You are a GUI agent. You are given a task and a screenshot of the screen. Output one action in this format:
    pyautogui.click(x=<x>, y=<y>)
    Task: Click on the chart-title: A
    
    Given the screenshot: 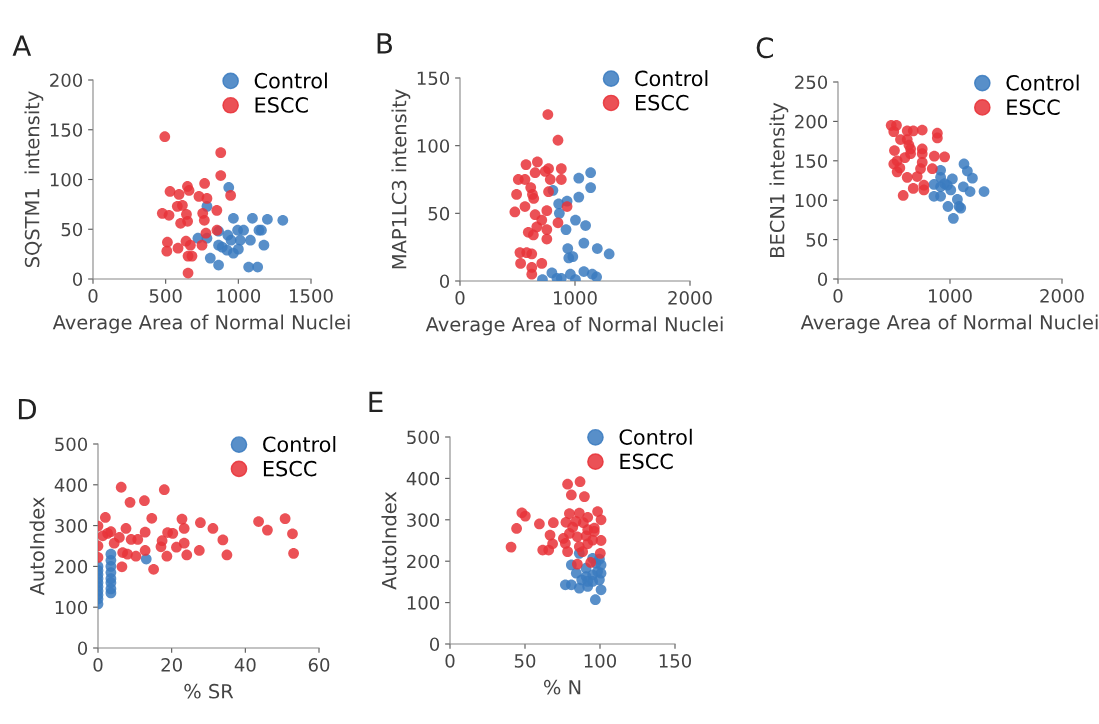 What is the action you would take?
    pyautogui.click(x=22, y=45)
    